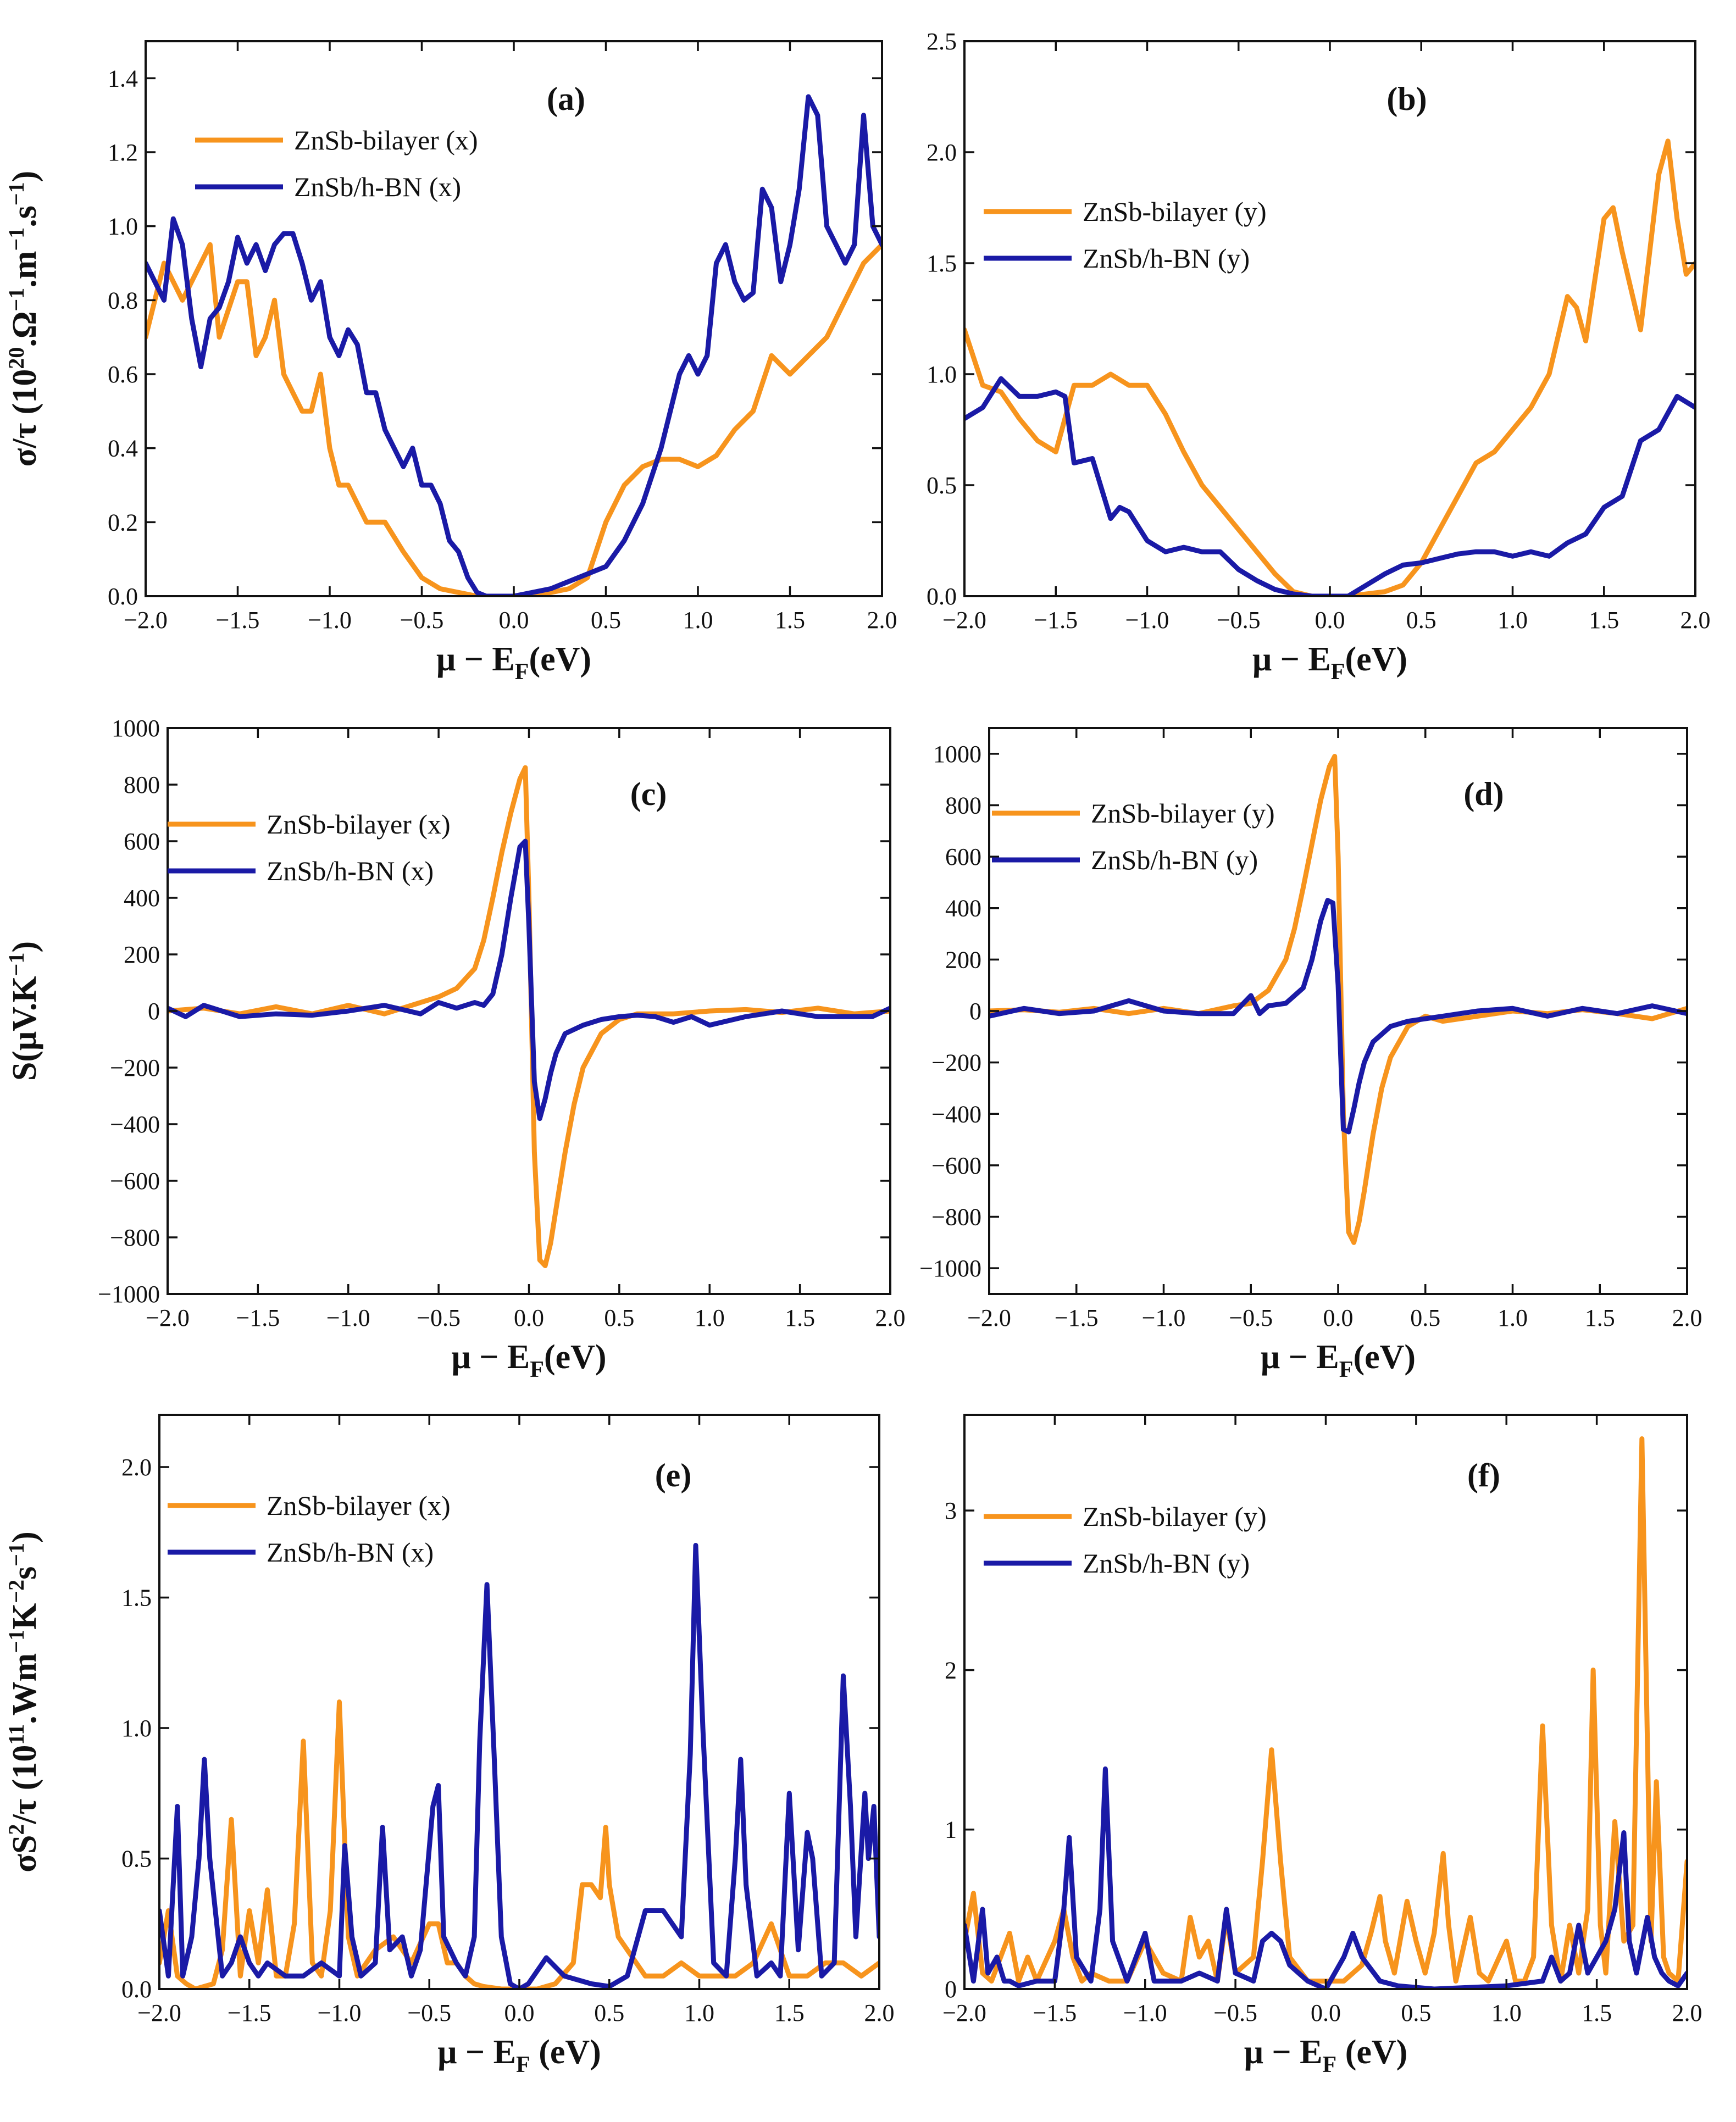 Image resolution: width=1736 pixels, height=2122 pixels. I want to click on panel-tag: (e), so click(673, 1475).